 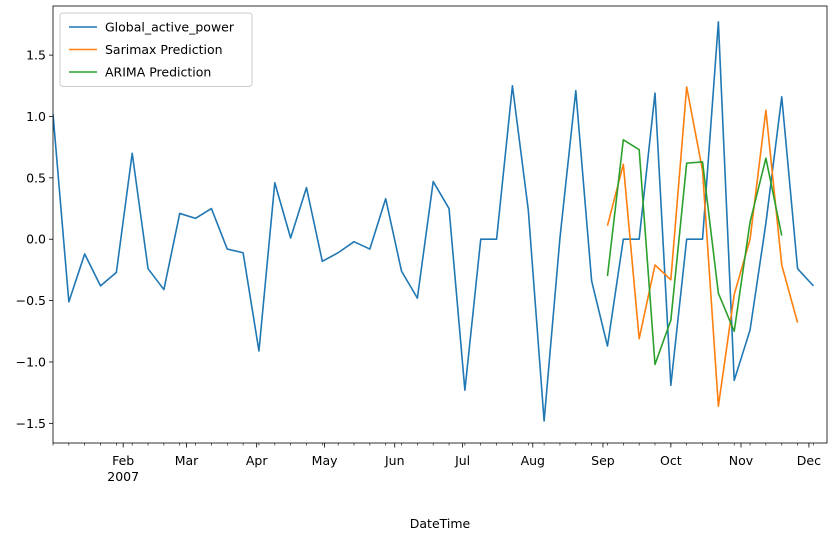 I want to click on legend-label: Sarimax Prediction, so click(x=164, y=49).